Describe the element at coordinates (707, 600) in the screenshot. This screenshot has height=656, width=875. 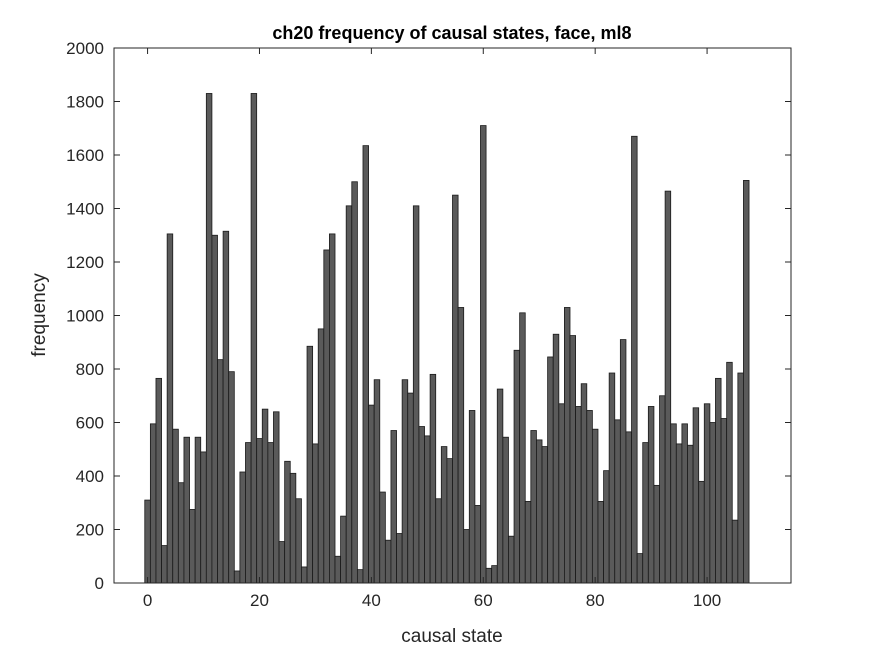
I see `x-tick-label: 100` at that location.